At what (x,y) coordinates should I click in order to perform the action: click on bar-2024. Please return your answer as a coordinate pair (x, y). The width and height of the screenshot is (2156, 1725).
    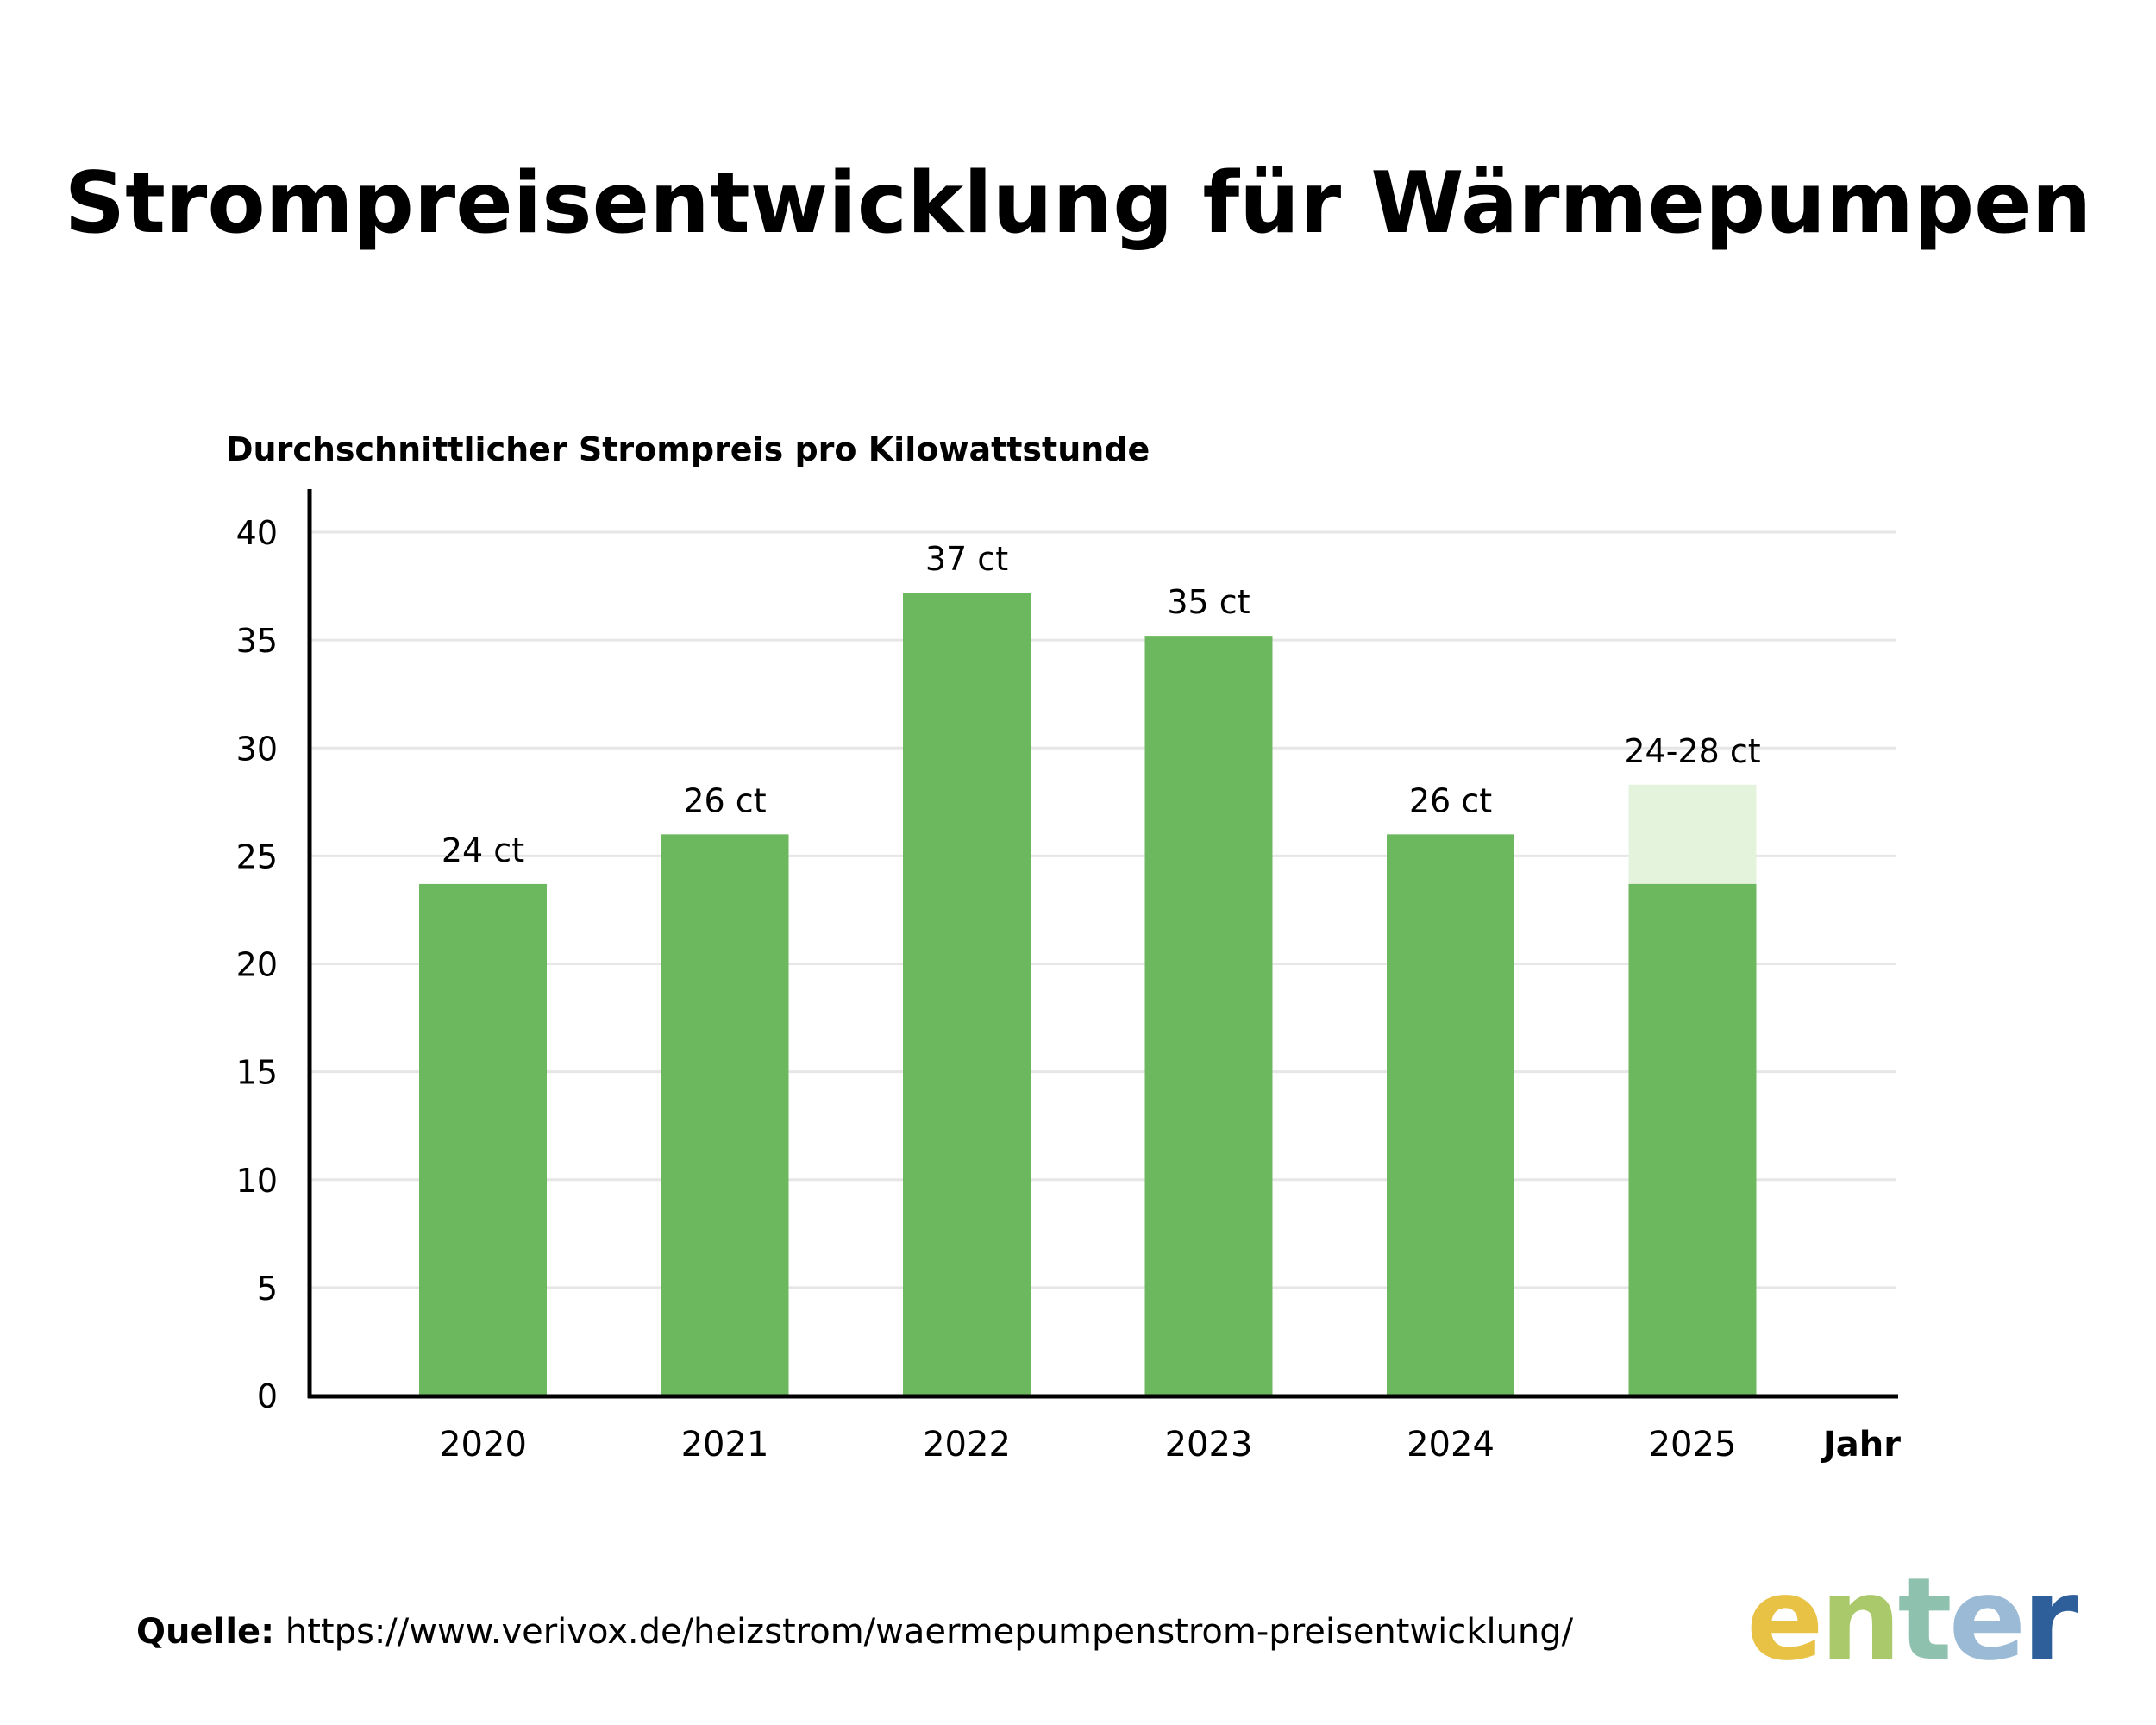
    Looking at the image, I should click on (1450, 1115).